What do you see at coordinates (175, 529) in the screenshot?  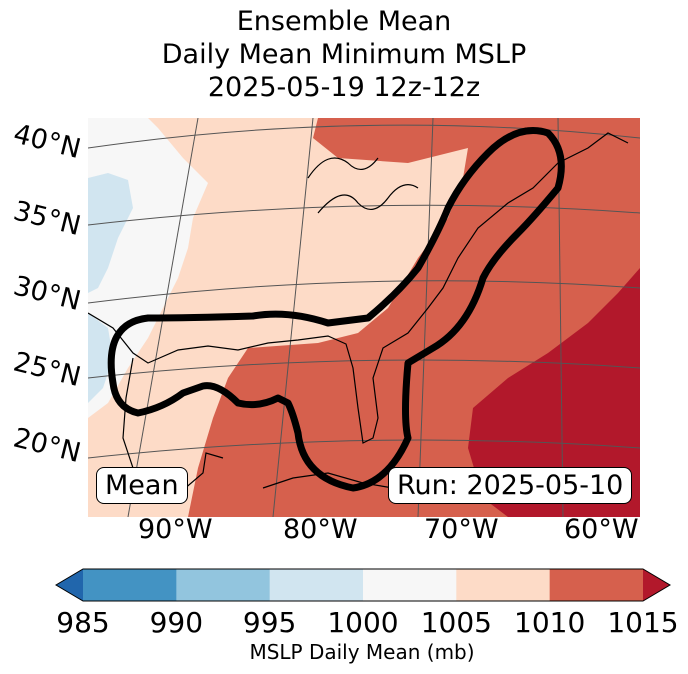 I see `lon-label-90w: 90°W` at bounding box center [175, 529].